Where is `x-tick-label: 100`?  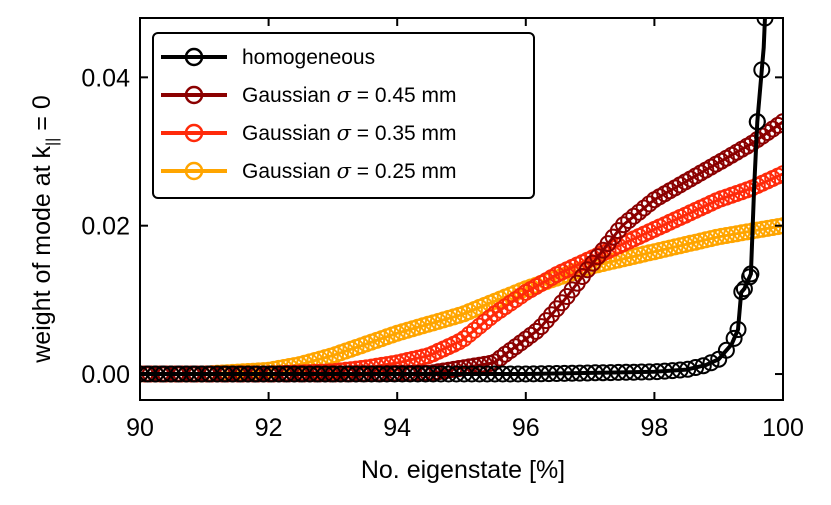 x-tick-label: 100 is located at coordinates (783, 428).